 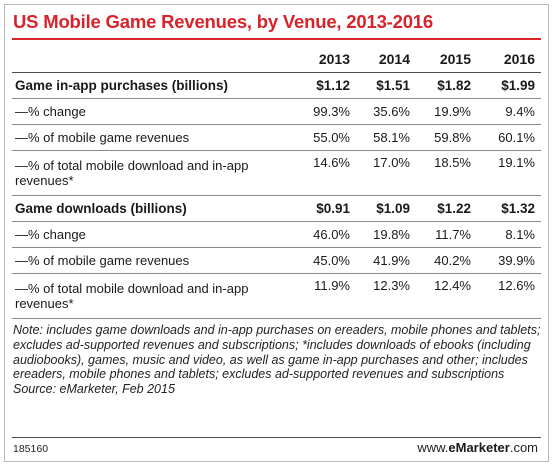 I want to click on value-cell: 12.6%, so click(x=509, y=296).